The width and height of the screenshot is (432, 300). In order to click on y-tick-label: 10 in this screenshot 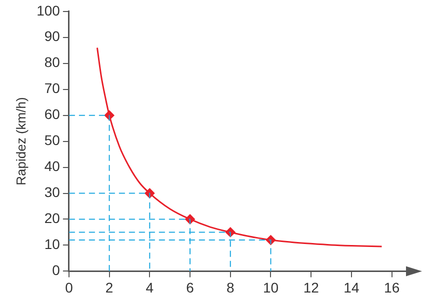, I will do `click(52, 244)`.